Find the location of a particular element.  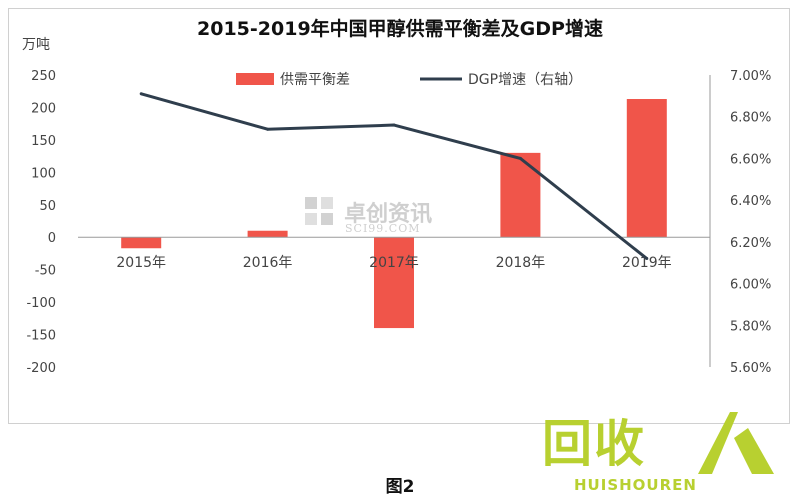

watermark-en: SCI99.COM is located at coordinates (383, 228).